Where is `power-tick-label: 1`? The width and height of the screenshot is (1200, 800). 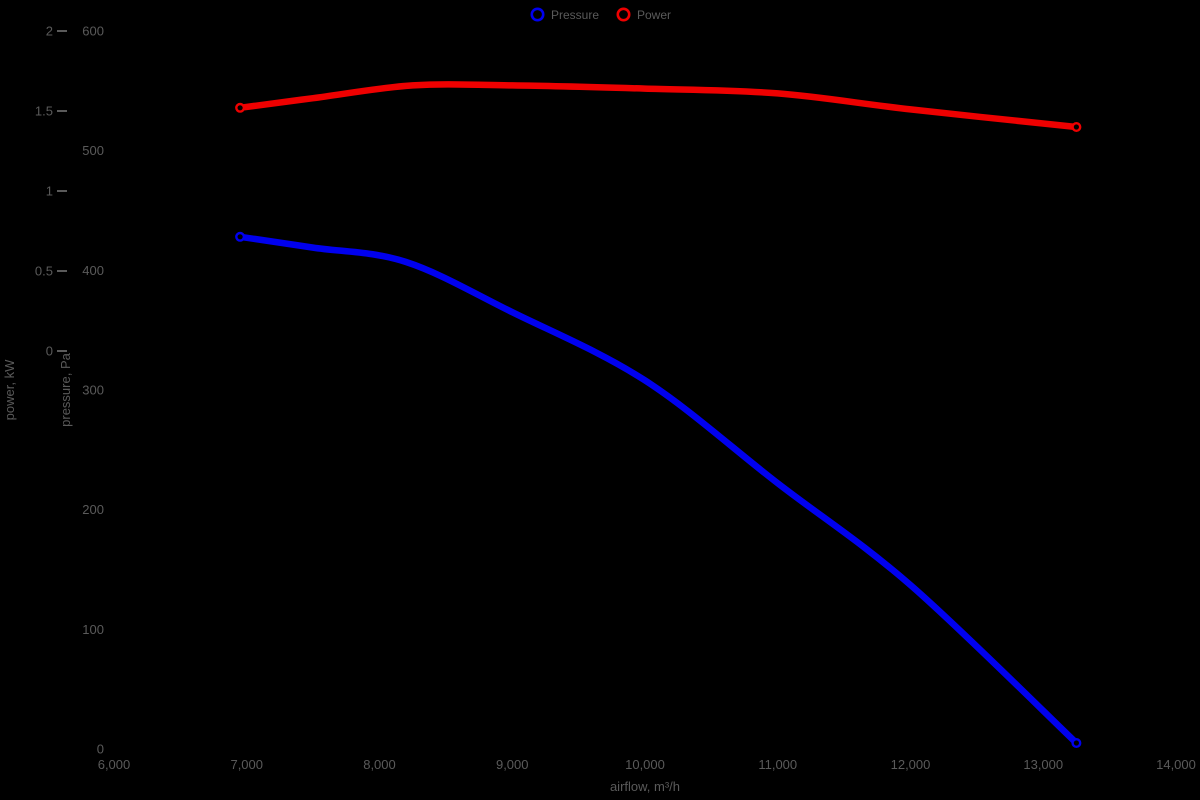
power-tick-label: 1 is located at coordinates (49, 191).